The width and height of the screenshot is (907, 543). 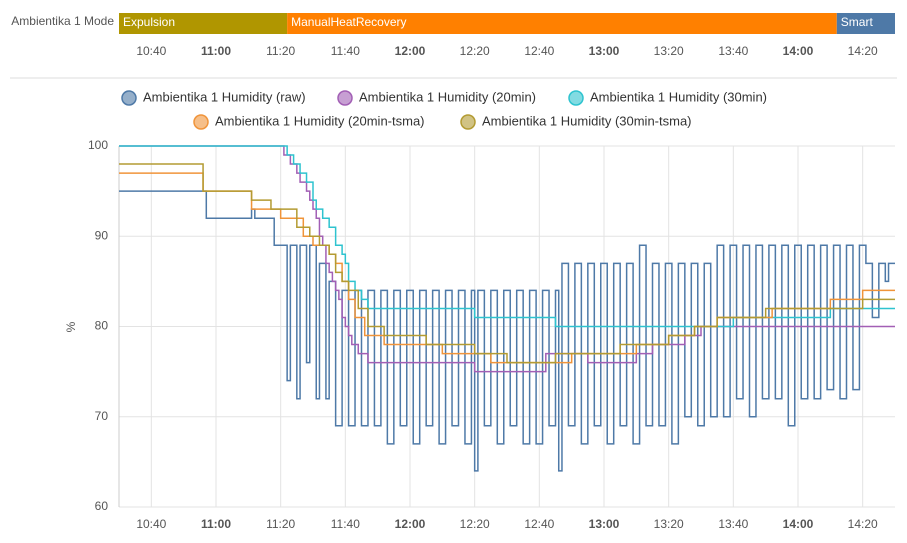 What do you see at coordinates (320, 120) in the screenshot?
I see `legend-label: Ambientika 1 Humidity (20min-tsma)` at bounding box center [320, 120].